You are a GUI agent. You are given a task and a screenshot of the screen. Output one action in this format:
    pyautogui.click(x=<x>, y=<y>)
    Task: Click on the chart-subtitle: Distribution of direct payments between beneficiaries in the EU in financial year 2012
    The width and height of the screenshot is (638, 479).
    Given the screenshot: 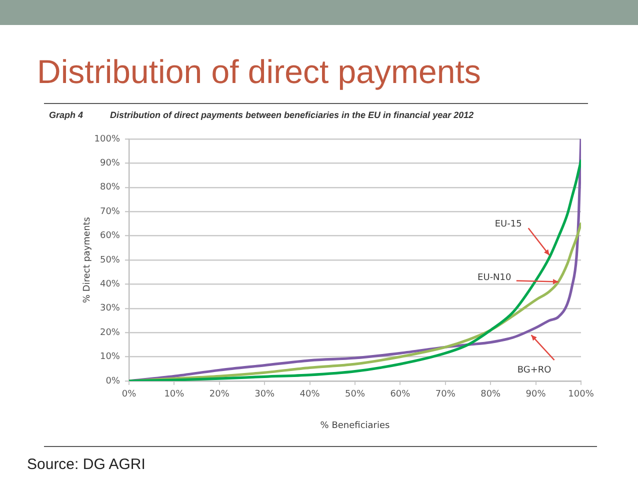 What is the action you would take?
    pyautogui.click(x=292, y=115)
    